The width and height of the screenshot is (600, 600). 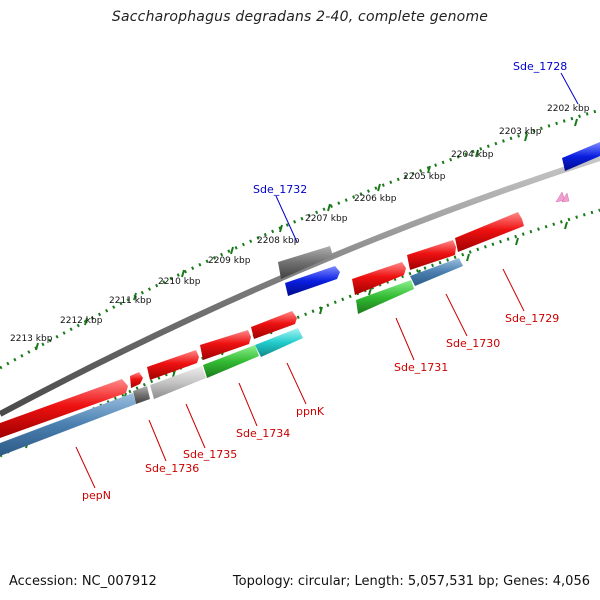 I want to click on scale-label: 2203 kbp, so click(x=520, y=132).